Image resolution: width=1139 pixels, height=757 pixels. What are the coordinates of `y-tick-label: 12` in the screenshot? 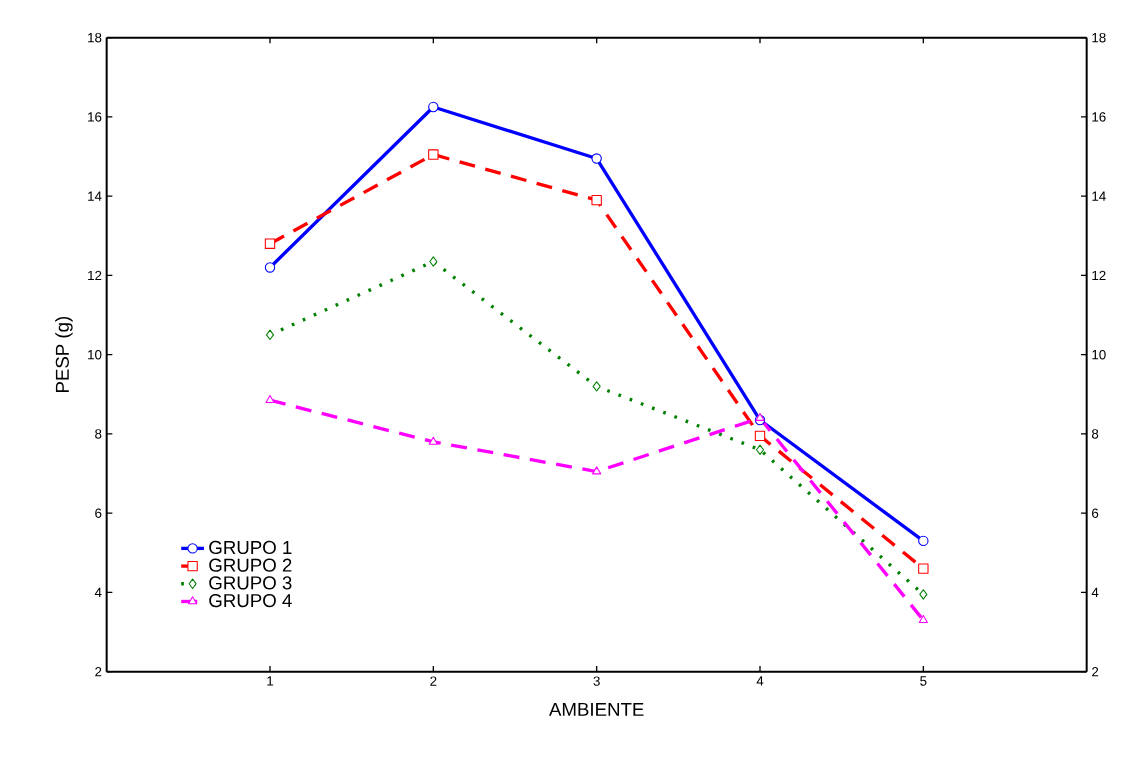 It's located at (95, 275).